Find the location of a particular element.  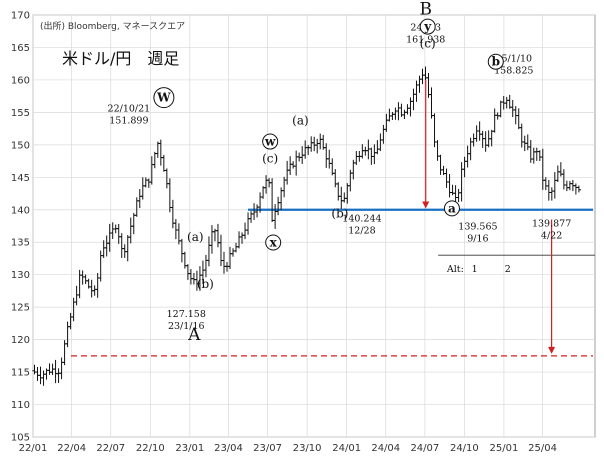

wave-label-text: w is located at coordinates (270, 142).